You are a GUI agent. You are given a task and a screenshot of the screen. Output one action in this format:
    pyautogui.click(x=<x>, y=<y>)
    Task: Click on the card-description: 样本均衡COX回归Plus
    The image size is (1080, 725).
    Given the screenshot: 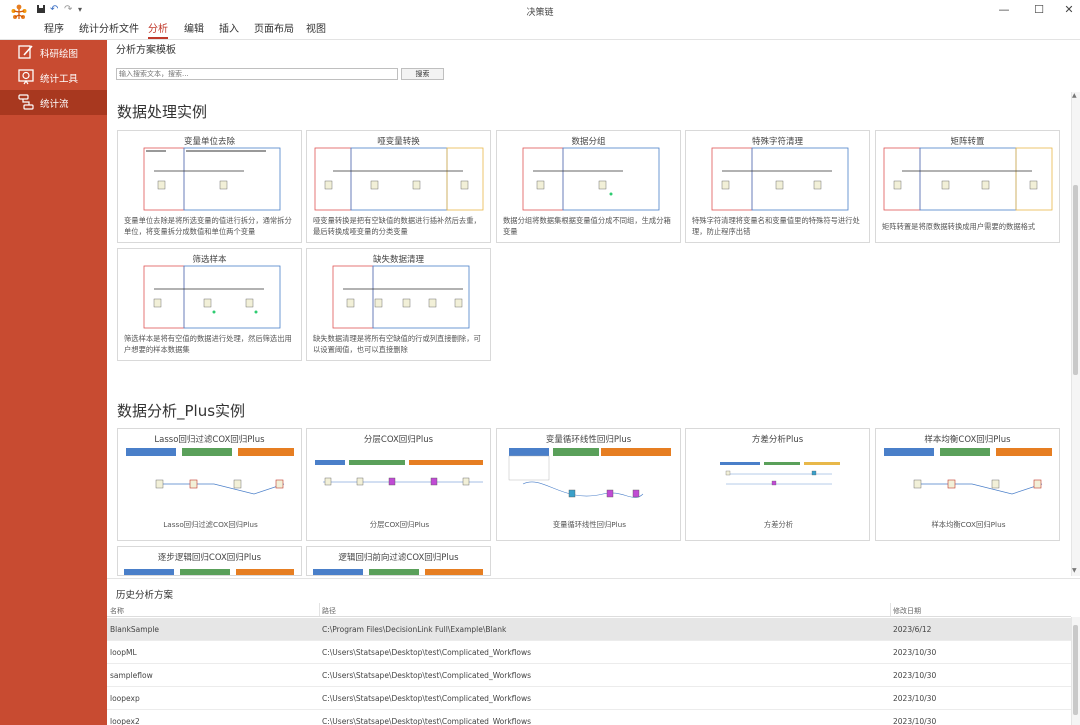 What is the action you would take?
    pyautogui.click(x=968, y=524)
    